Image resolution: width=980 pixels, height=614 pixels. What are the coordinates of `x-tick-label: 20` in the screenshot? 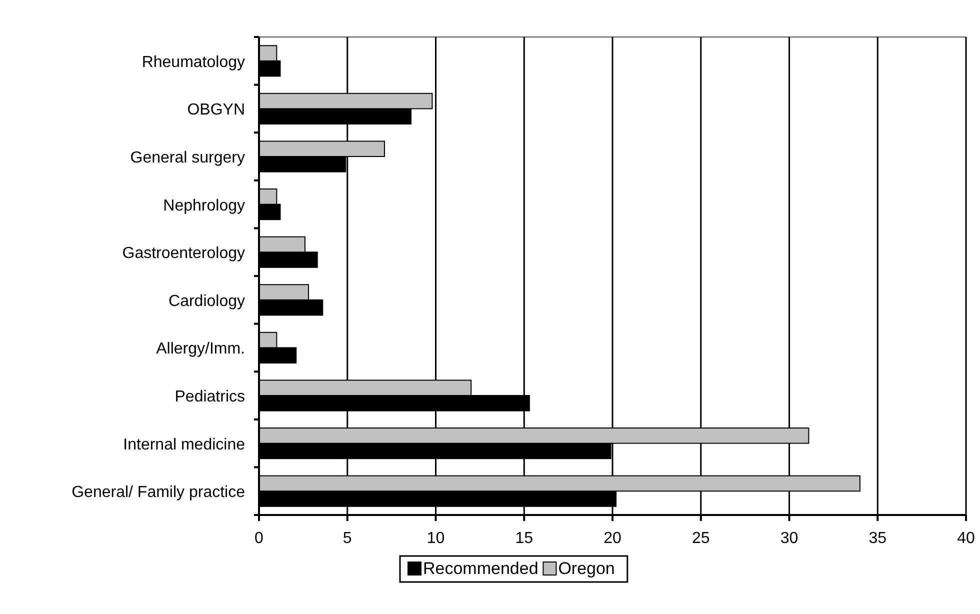 It's located at (613, 538).